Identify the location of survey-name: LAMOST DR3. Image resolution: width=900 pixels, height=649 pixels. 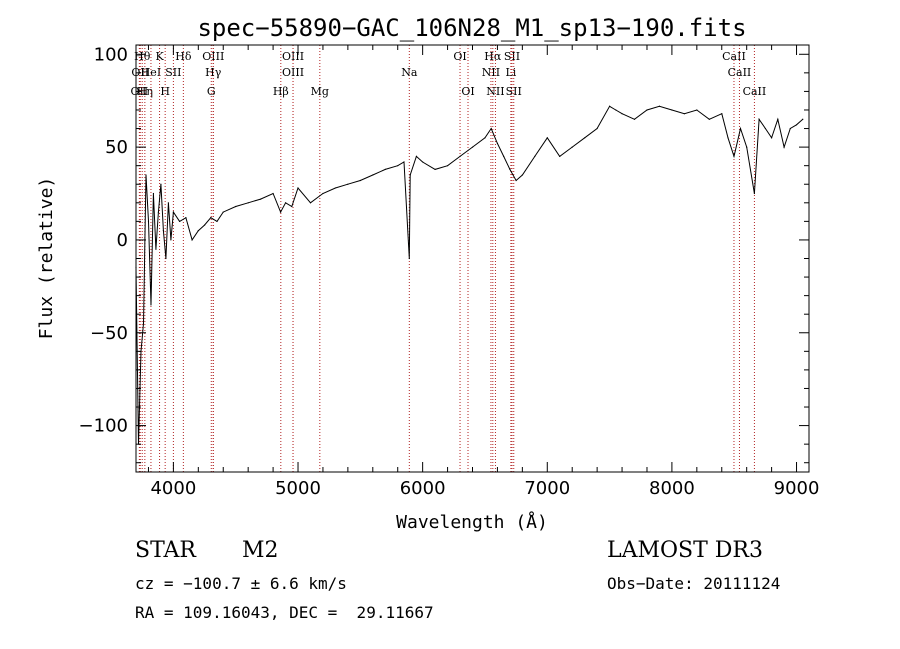
(685, 550).